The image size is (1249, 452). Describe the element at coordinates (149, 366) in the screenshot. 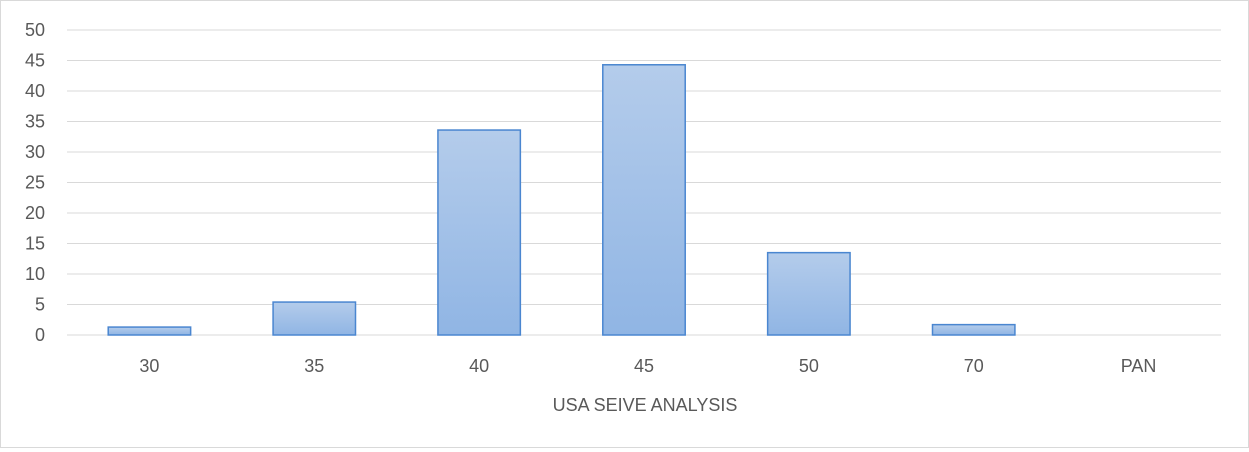

I see `x-tick-label: 30` at that location.